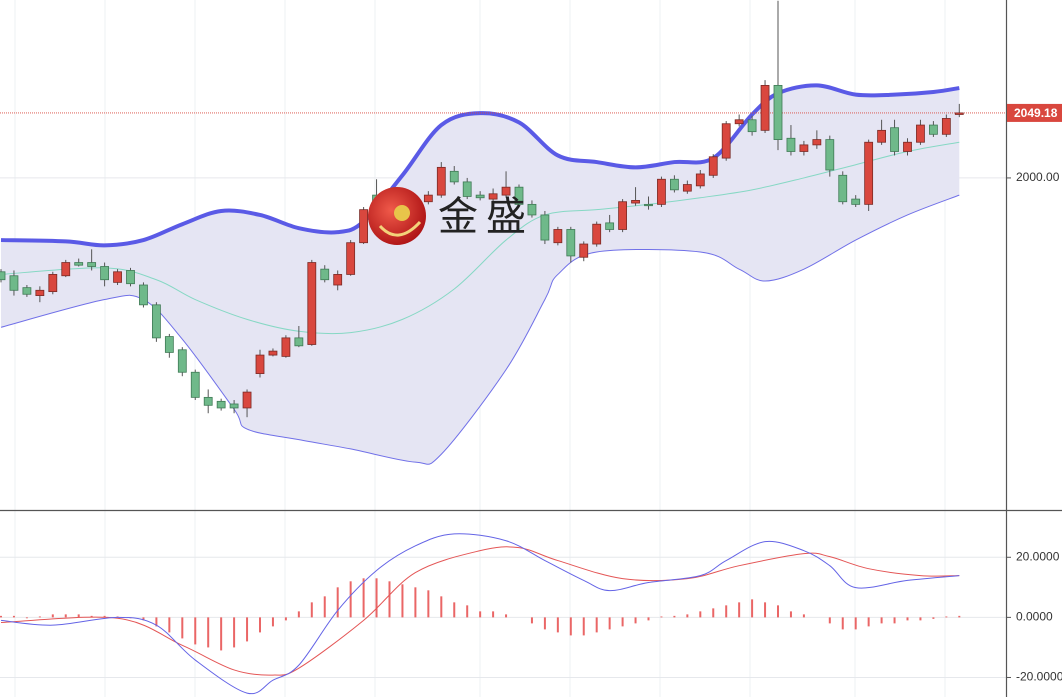  I want to click on y-tick-label: 2000.00, so click(1038, 177).